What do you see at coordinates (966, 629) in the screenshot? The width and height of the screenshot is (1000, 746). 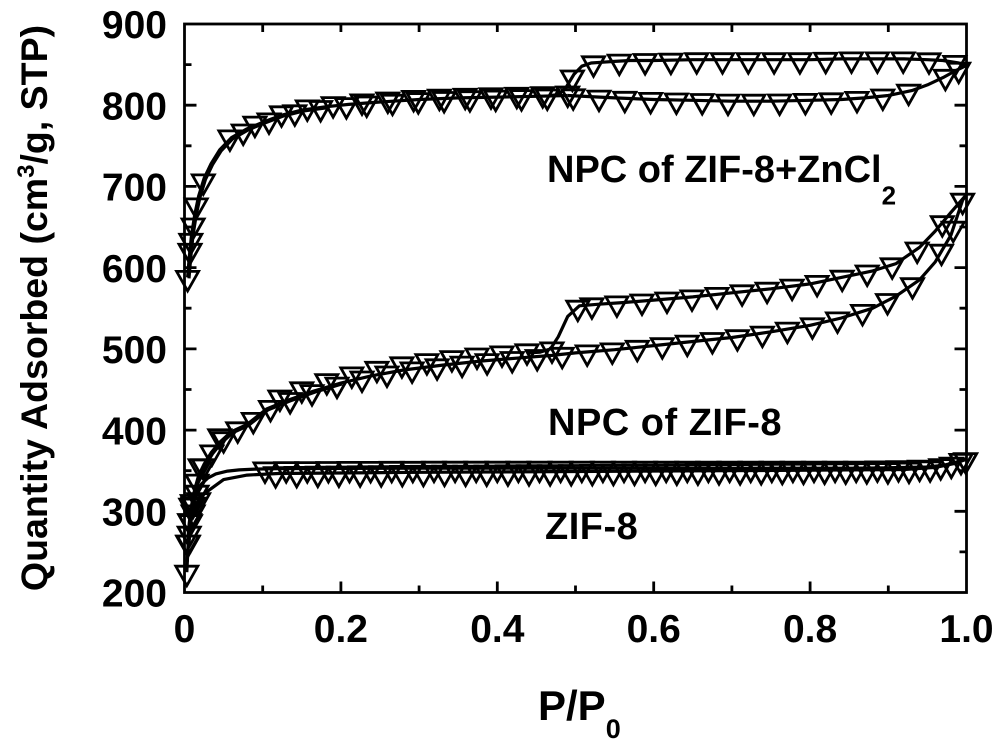 I see `svg-text: 1.0` at bounding box center [966, 629].